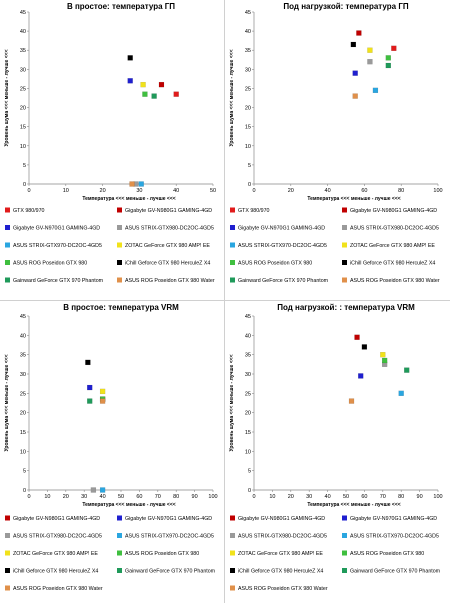 The image size is (450, 603). I want to click on chart-0-legend-label: ASUS STRIX-GTX980-DC2OC-4GD5, so click(169, 229).